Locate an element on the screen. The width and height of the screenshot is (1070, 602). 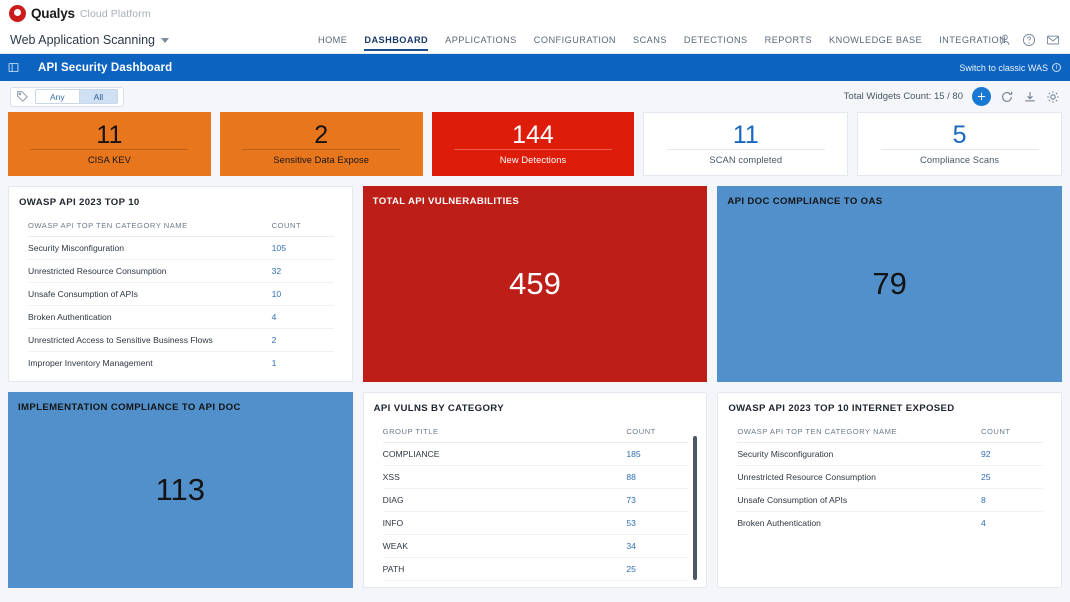
cell-count: 34 is located at coordinates (657, 546).